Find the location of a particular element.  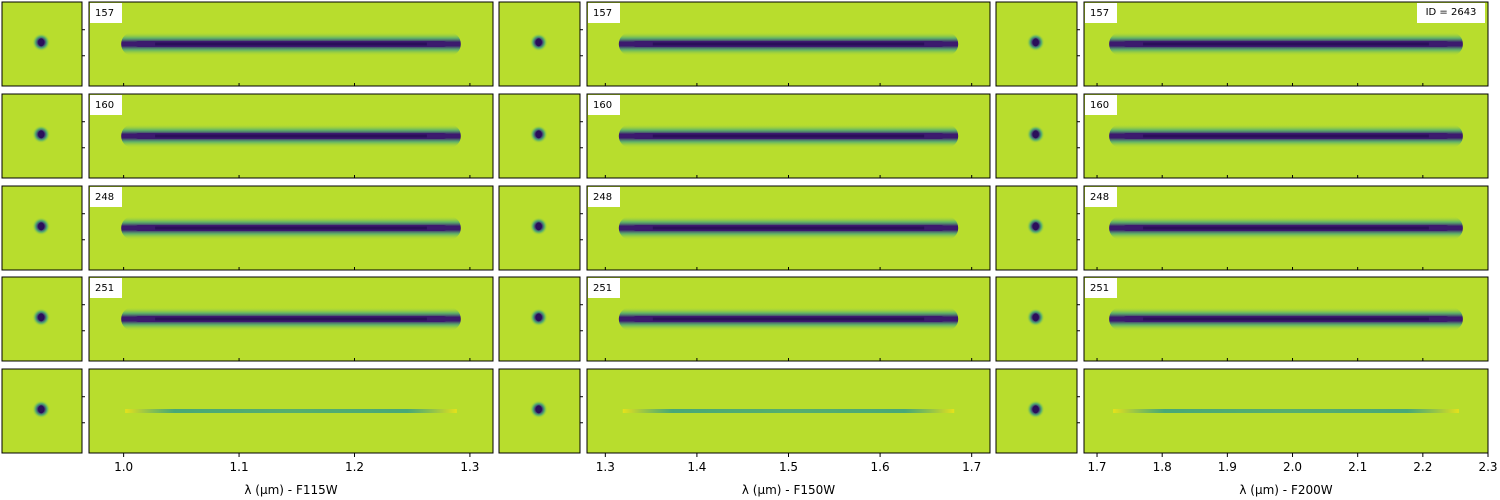

x-tick-label: 2.2 is located at coordinates (1422, 467).